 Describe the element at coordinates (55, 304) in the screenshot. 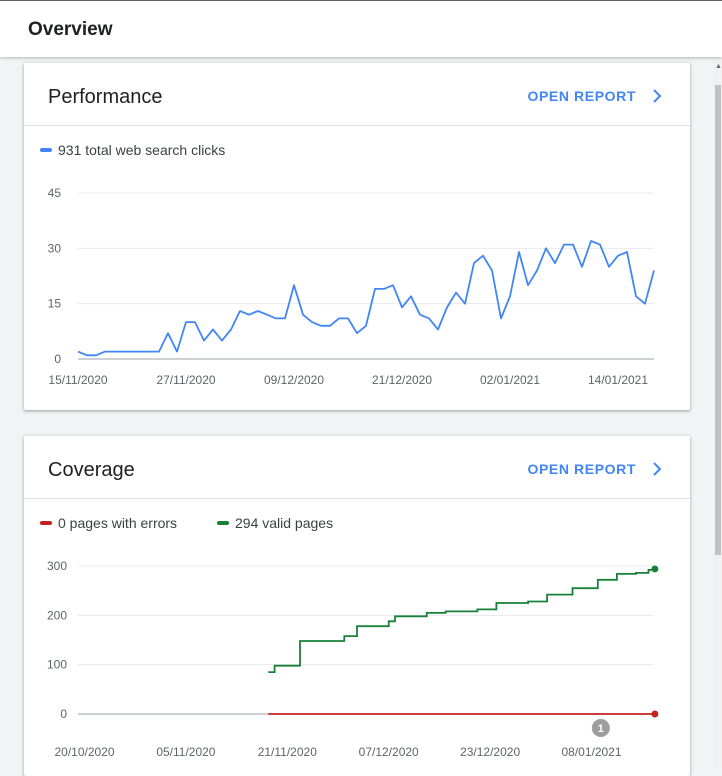

I see `y-tick-label: 15` at that location.